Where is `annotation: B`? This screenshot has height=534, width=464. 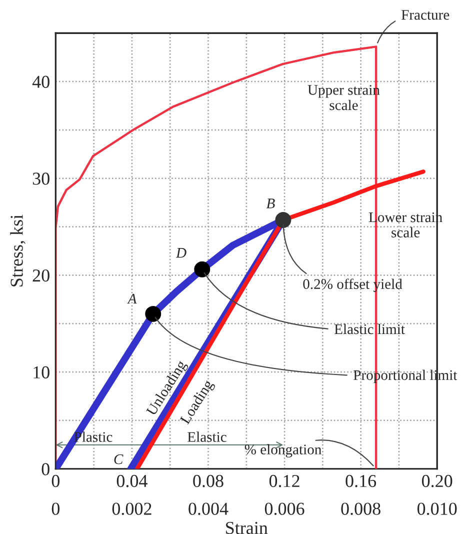
annotation: B is located at coordinates (270, 203).